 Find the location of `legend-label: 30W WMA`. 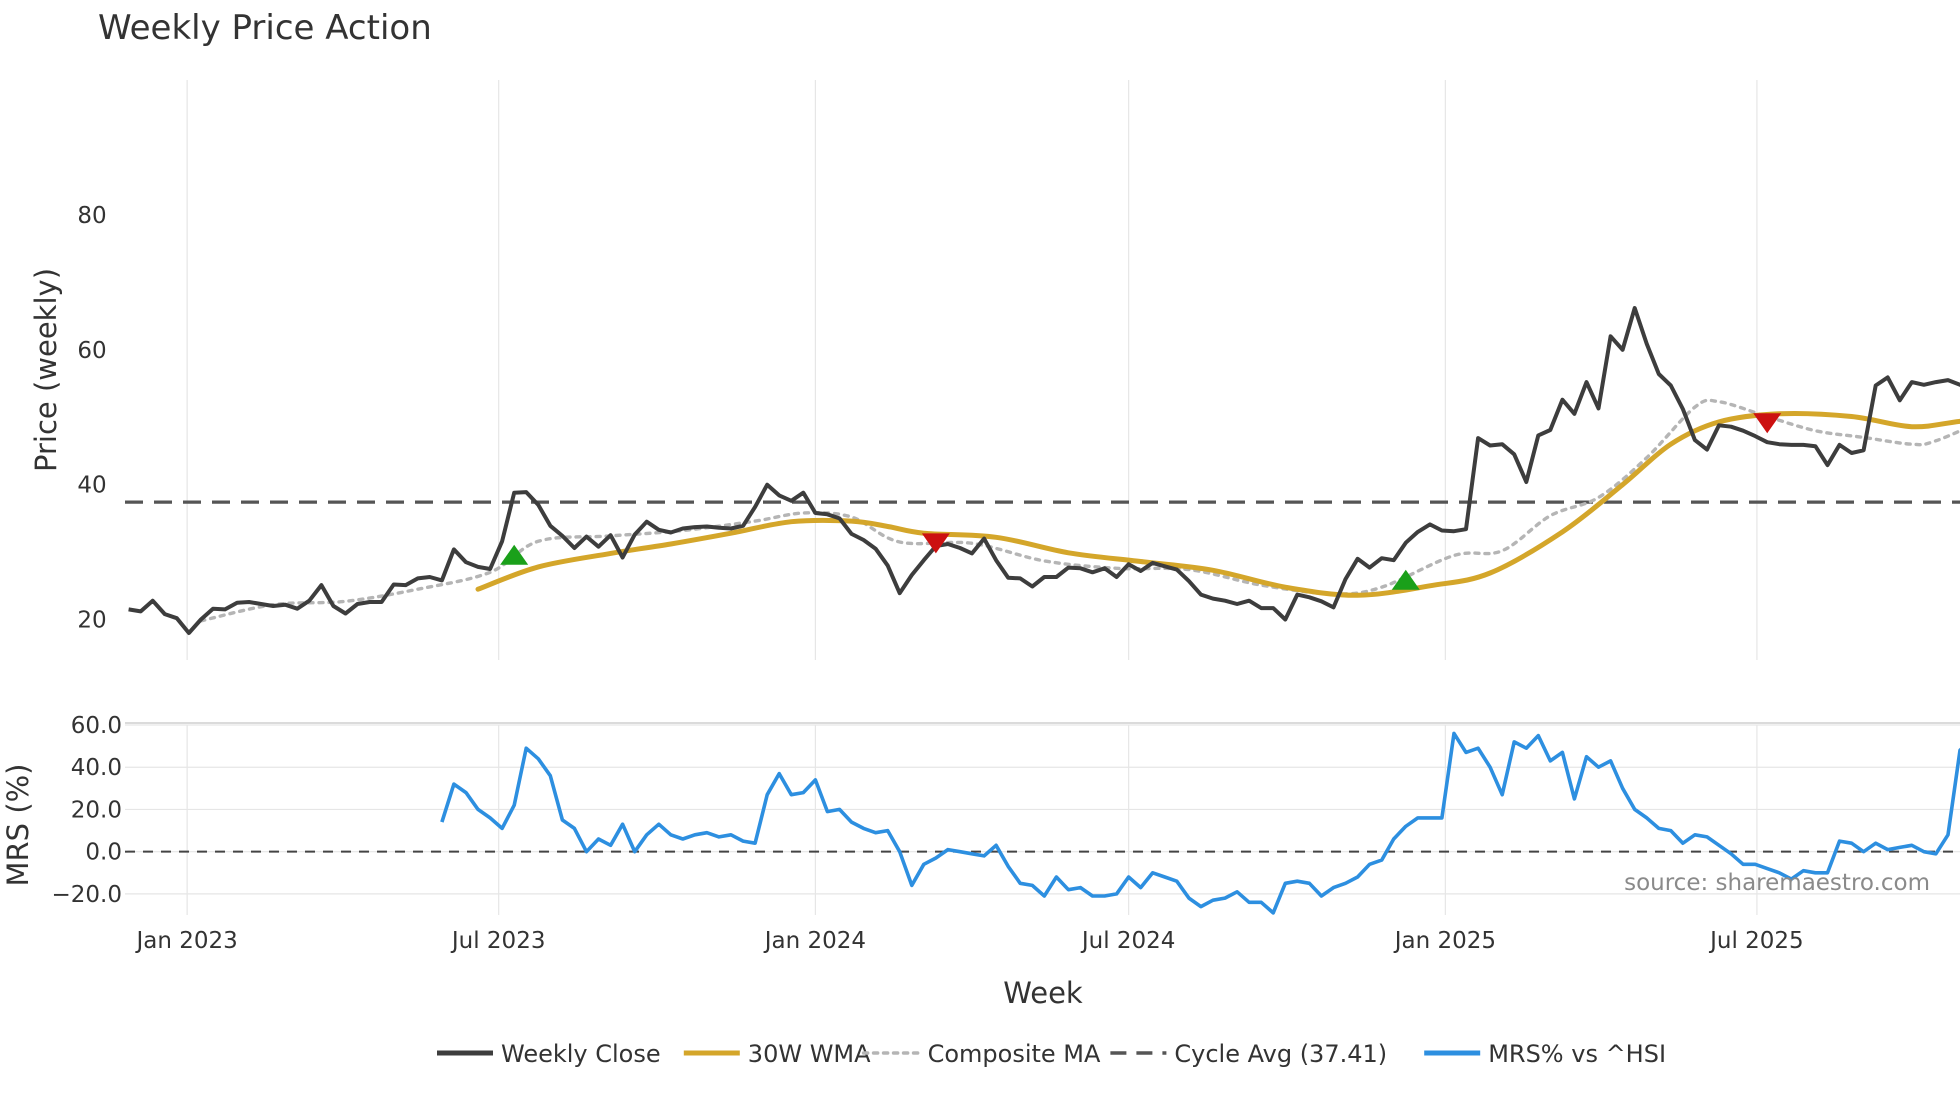

legend-label: 30W WMA is located at coordinates (809, 1054).